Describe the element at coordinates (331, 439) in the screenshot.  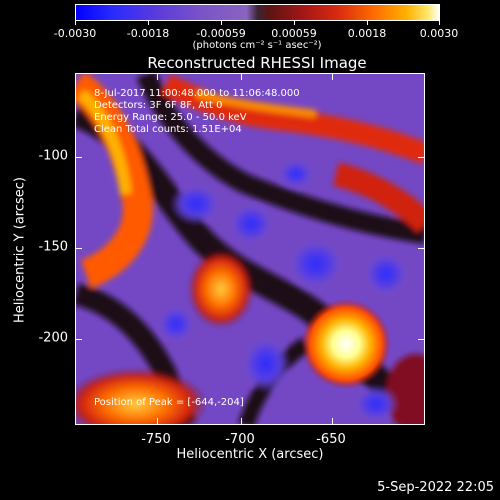
I see `x-tick-label: -650` at that location.